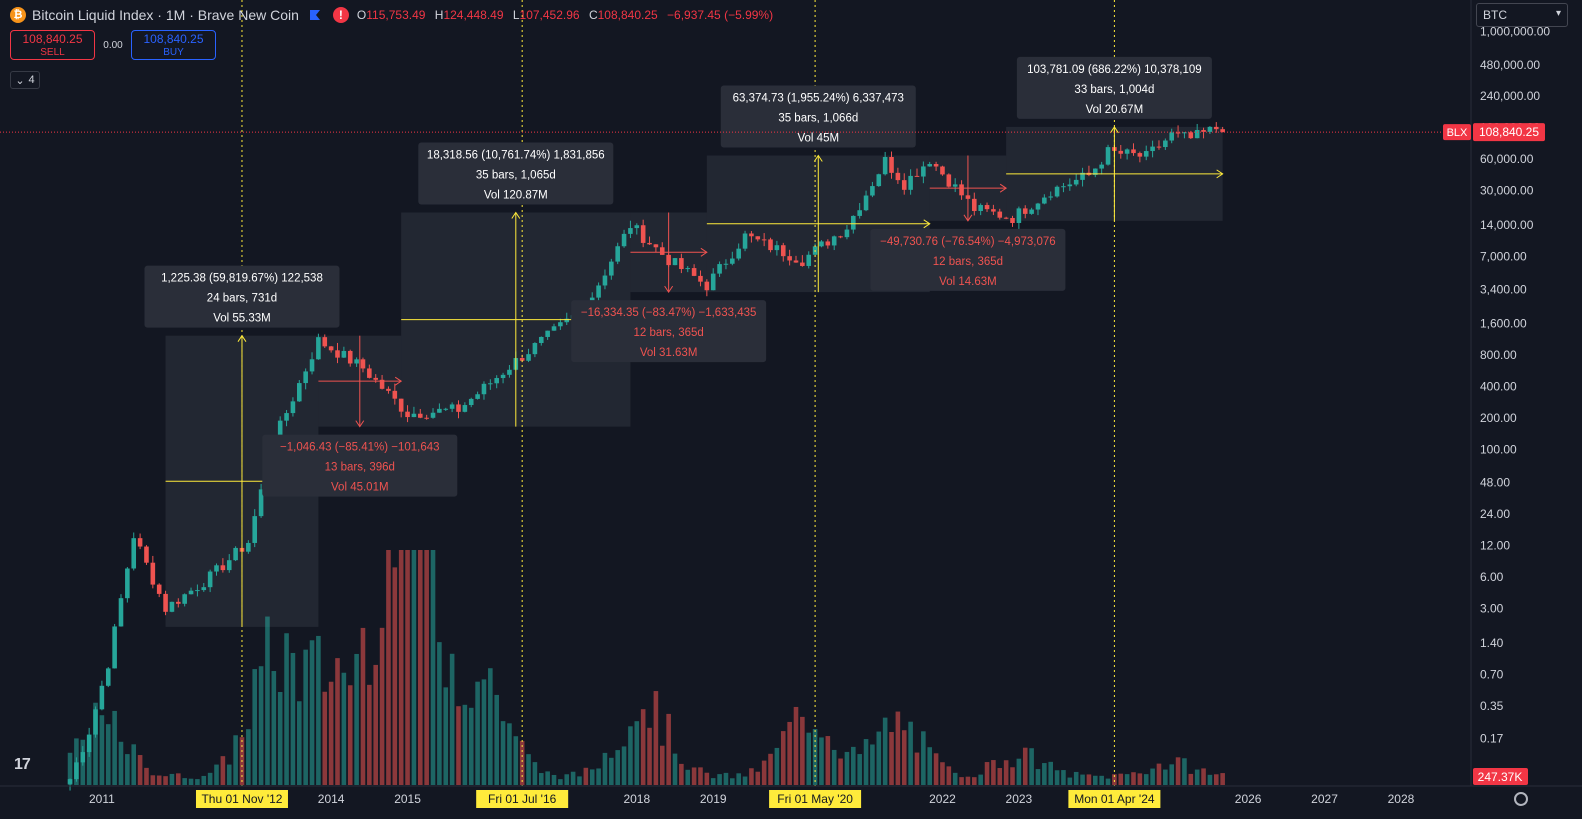  I want to click on indicators-toggle-button: ⌄ 4, so click(25, 80).